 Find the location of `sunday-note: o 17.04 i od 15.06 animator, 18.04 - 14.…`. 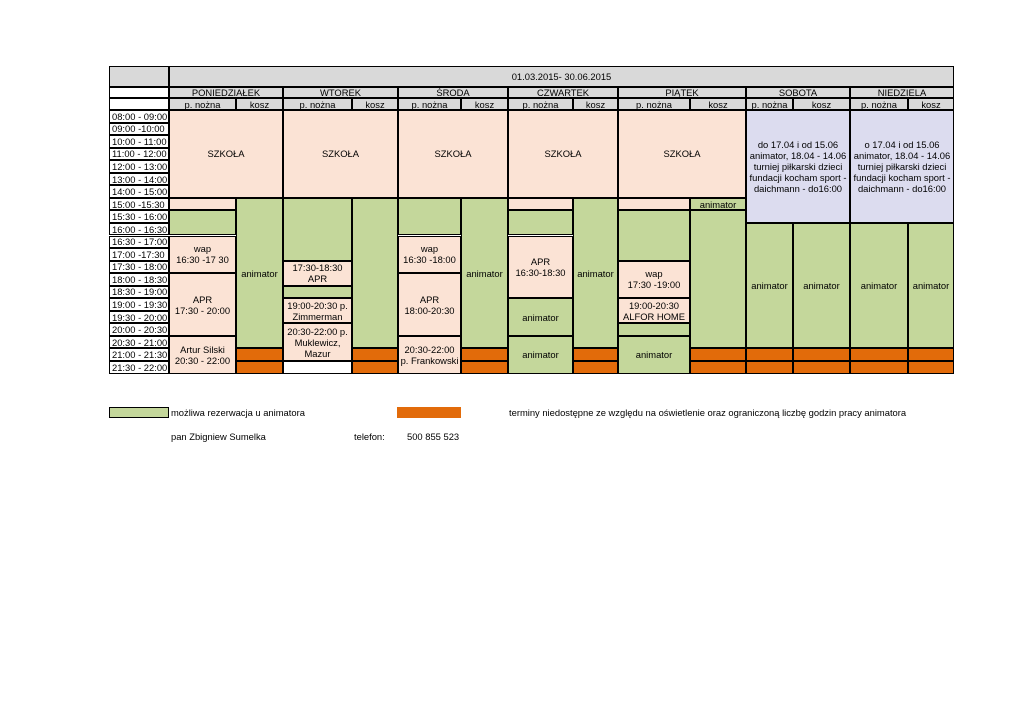

sunday-note: o 17.04 i od 15.06 animator, 18.04 - 14.… is located at coordinates (902, 166).